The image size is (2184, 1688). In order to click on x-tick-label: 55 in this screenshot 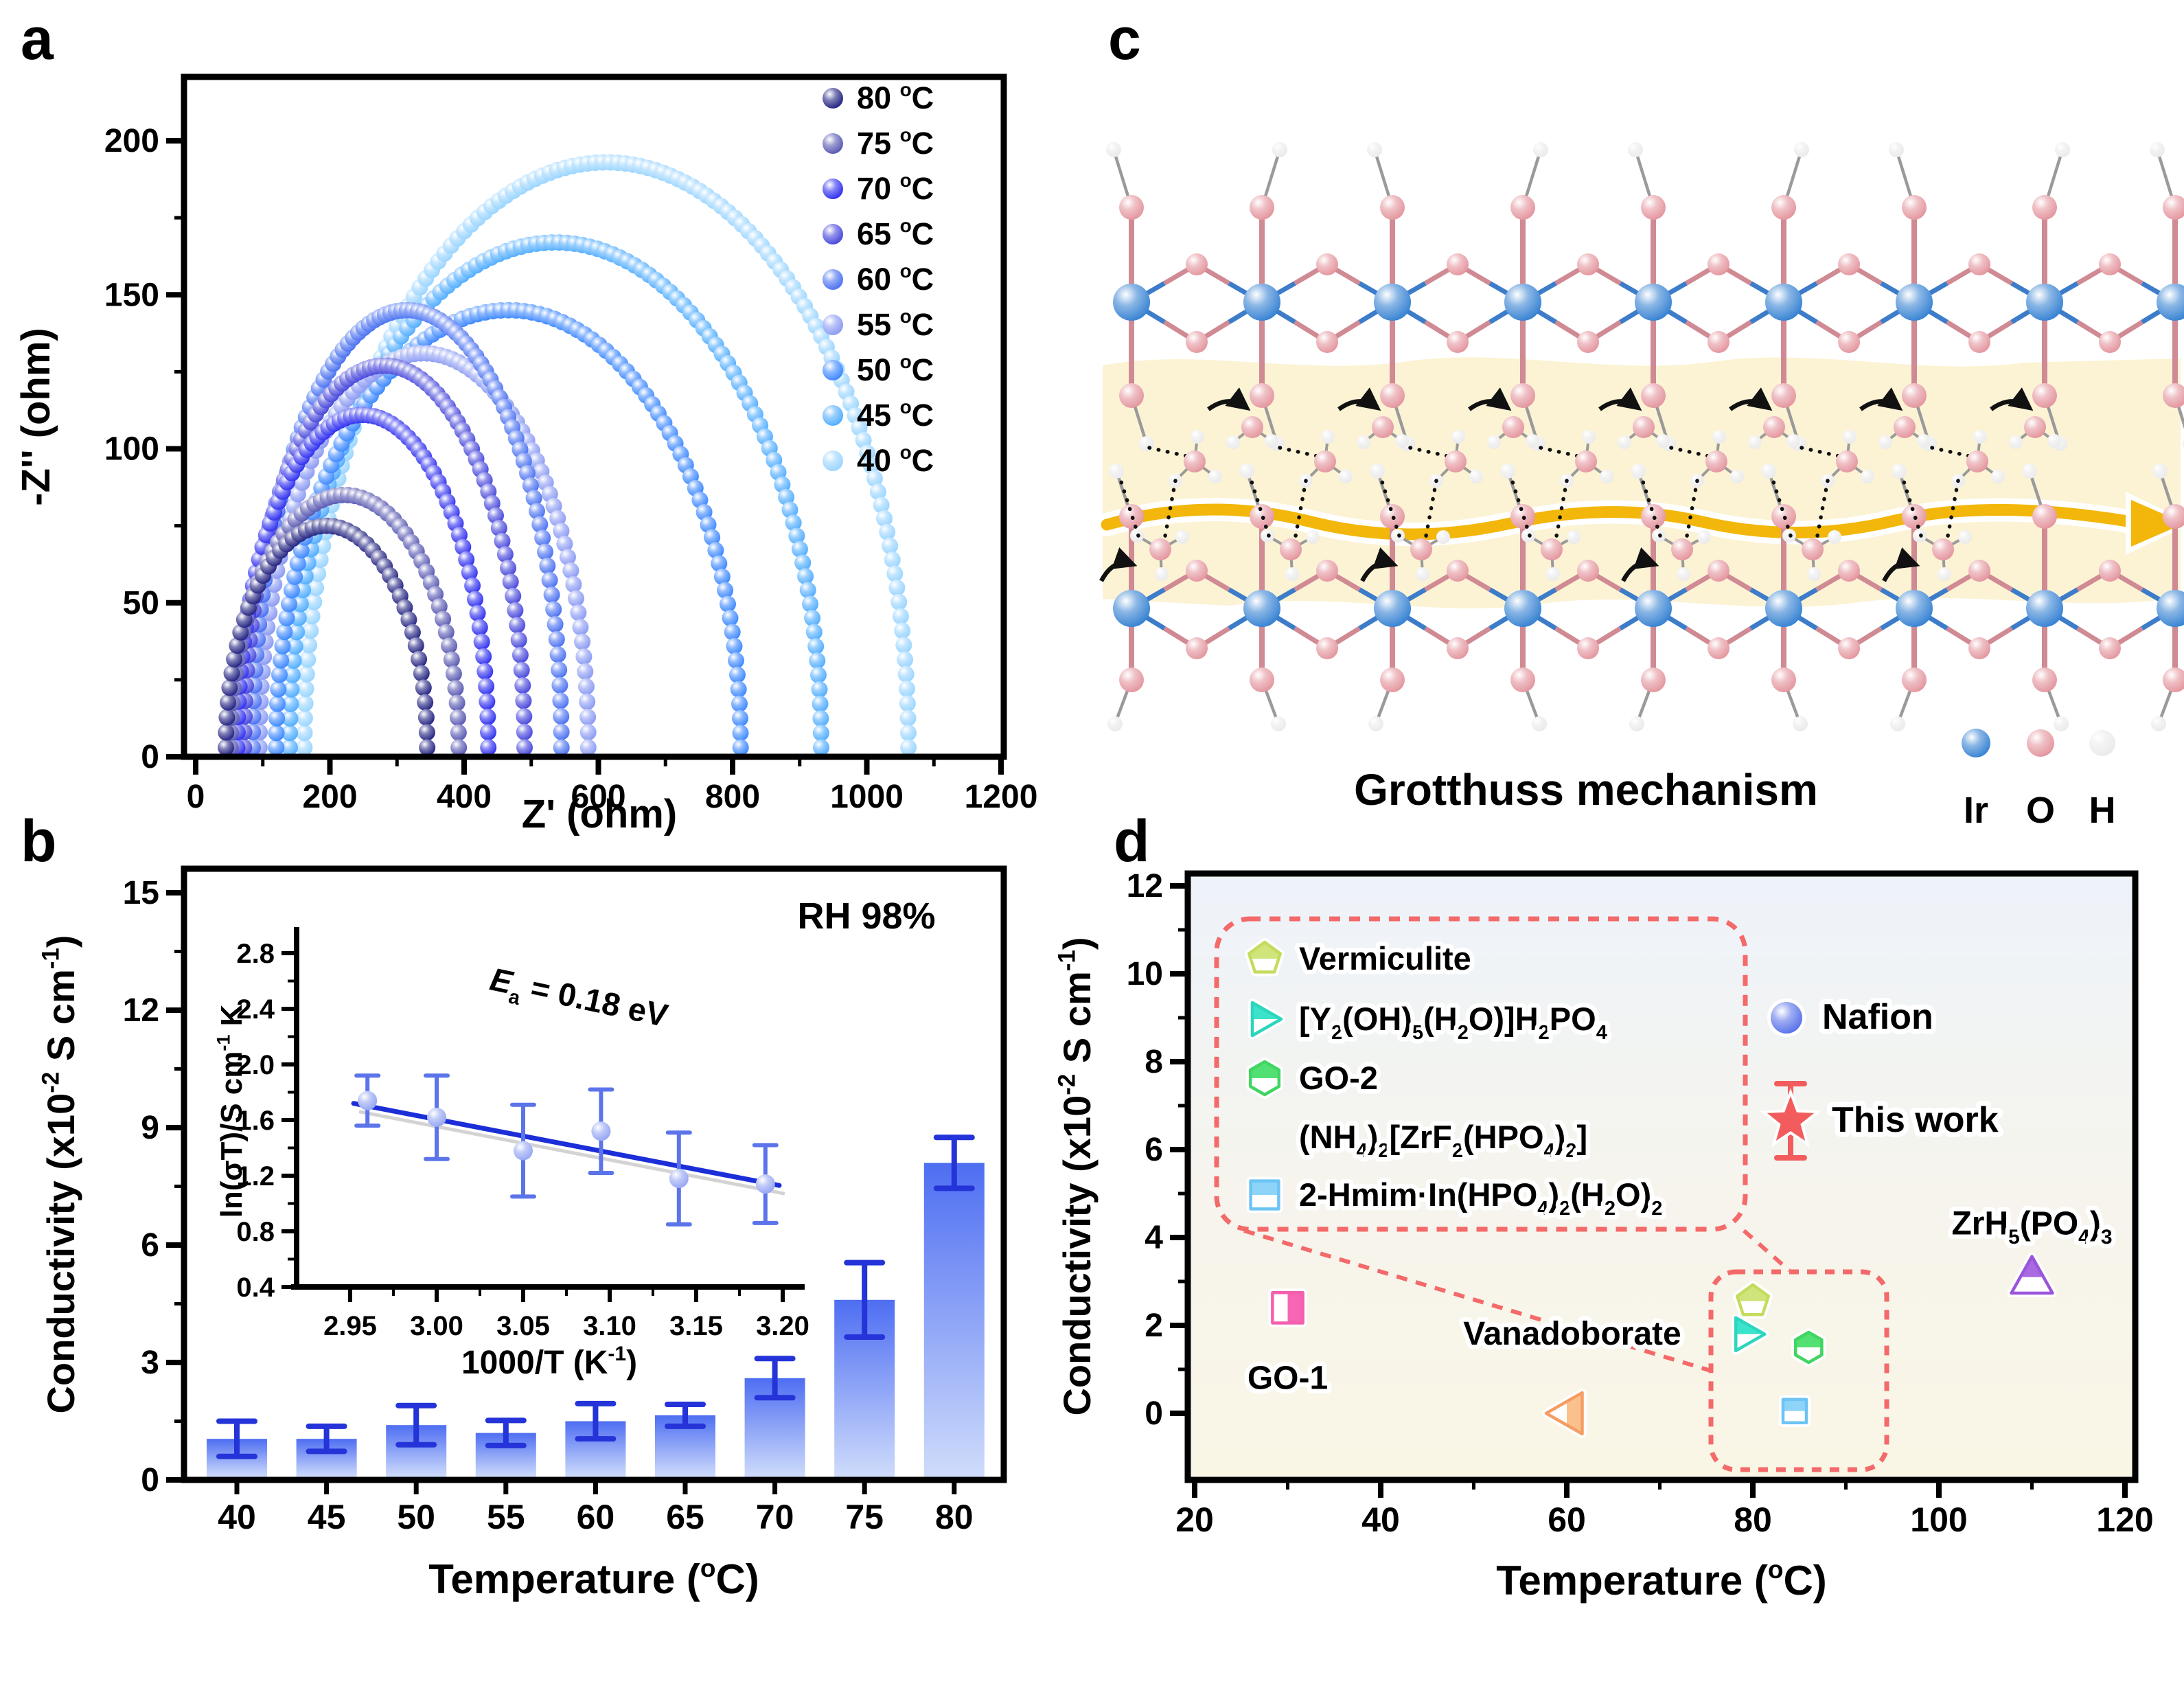, I will do `click(506, 1517)`.